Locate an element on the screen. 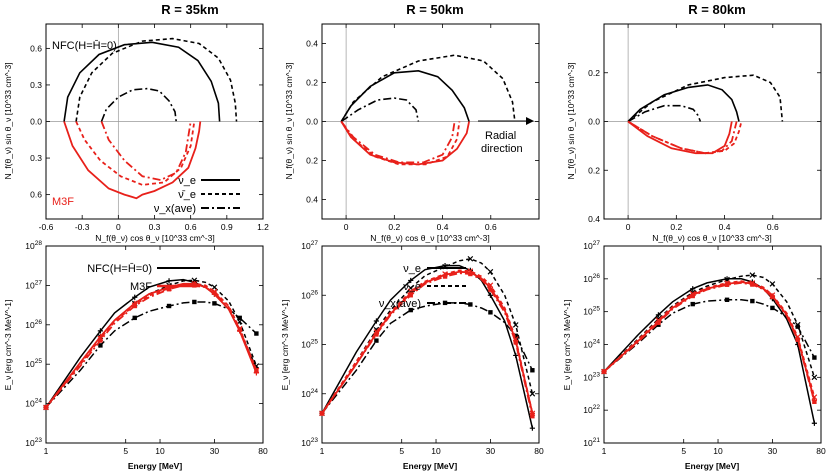 Image resolution: width=830 pixels, height=475 pixels. ticks-tl: -0.6 -0.3 0 0.3 0.6 0.9 1.2 0.6 0.3 0.0 0.3 0.6 is located at coordinates (149, 128).